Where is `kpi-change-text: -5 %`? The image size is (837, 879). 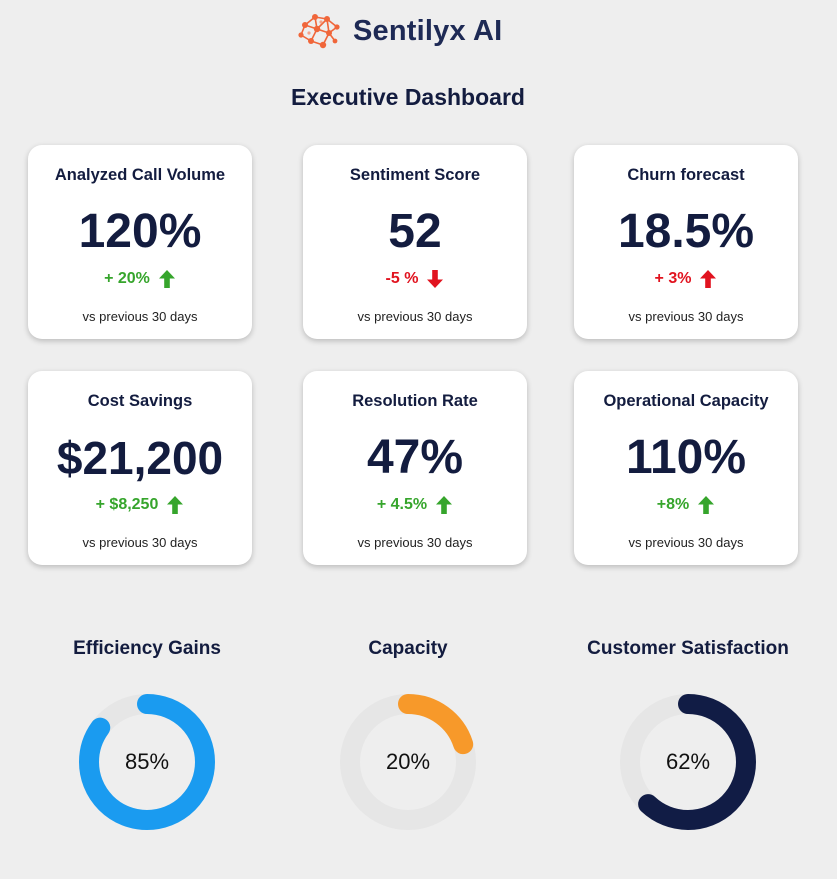
kpi-change-text: -5 % is located at coordinates (402, 278).